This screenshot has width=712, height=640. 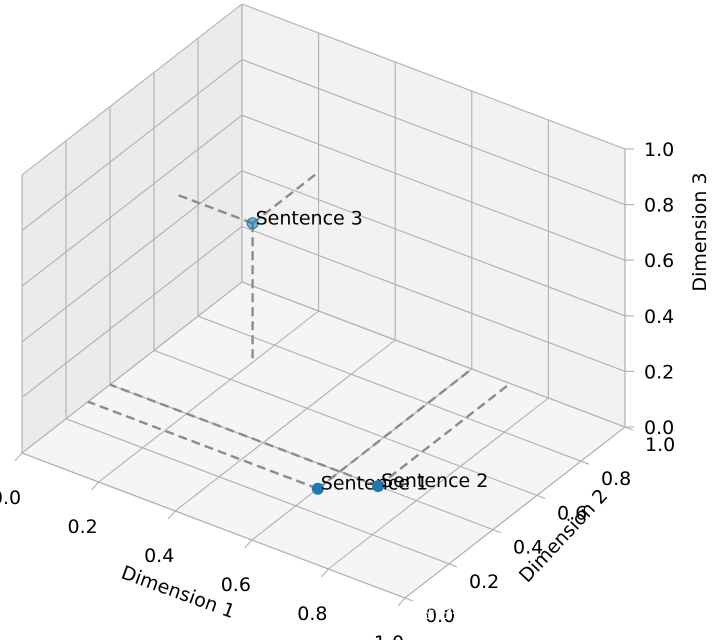 I want to click on x-tick-label: 0.4, so click(x=159, y=556).